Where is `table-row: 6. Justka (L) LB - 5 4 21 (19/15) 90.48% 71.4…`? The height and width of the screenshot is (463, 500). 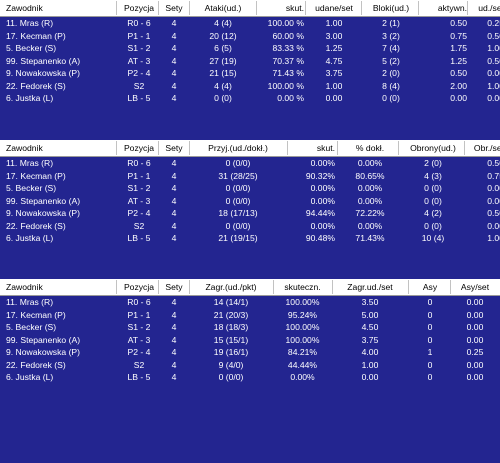
table-row: 6. Justka (L) LB - 5 4 21 (19/15) 90.48% 71.4… is located at coordinates (250, 238).